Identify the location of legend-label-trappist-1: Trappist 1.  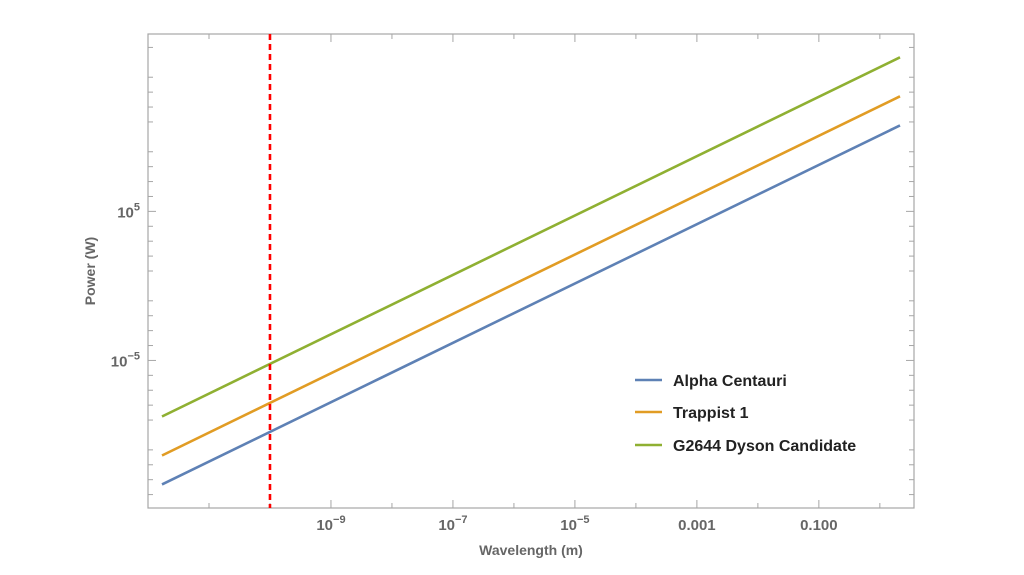
(711, 413).